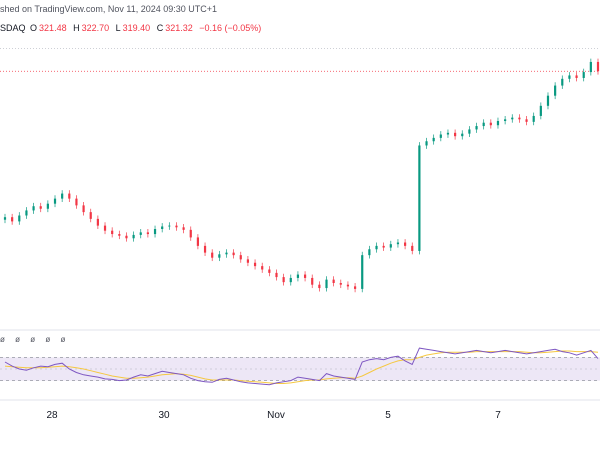  I want to click on x-tick-label: 28, so click(52, 415).